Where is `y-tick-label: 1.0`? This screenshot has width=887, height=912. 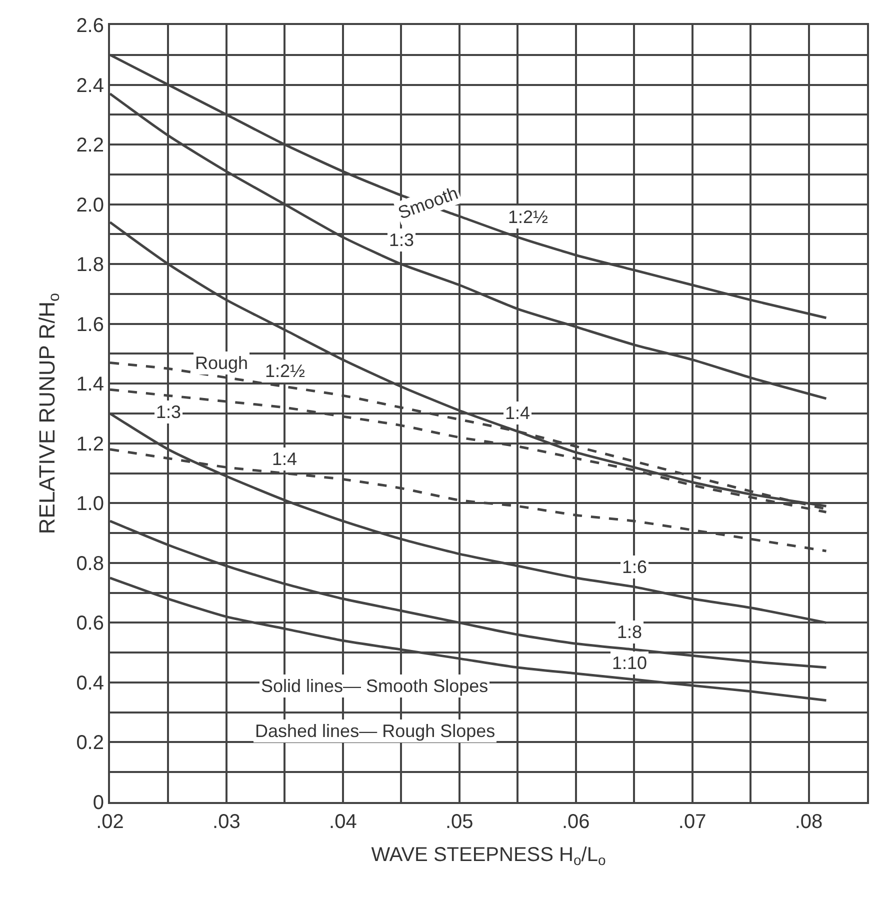
y-tick-label: 1.0 is located at coordinates (90, 504).